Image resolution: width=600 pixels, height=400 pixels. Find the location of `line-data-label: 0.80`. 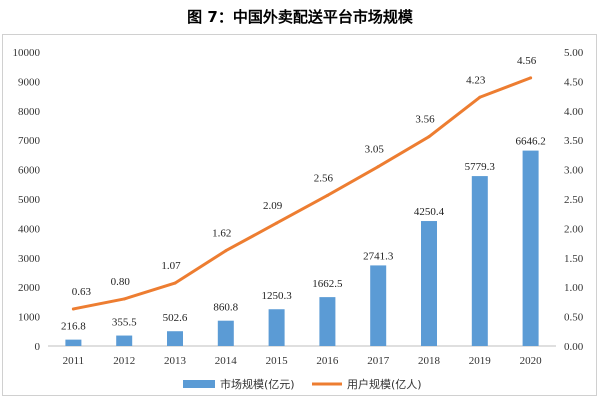

line-data-label: 0.80 is located at coordinates (121, 282).